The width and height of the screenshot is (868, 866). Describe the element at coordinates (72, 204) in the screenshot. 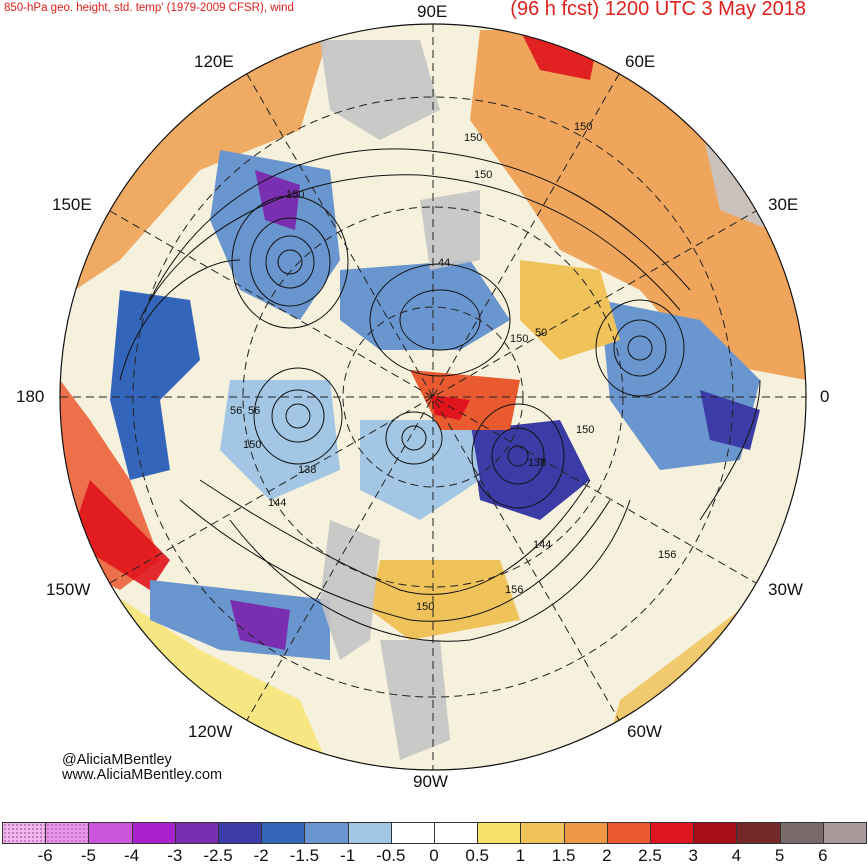

I see `longitude-label-150e: 150E` at that location.